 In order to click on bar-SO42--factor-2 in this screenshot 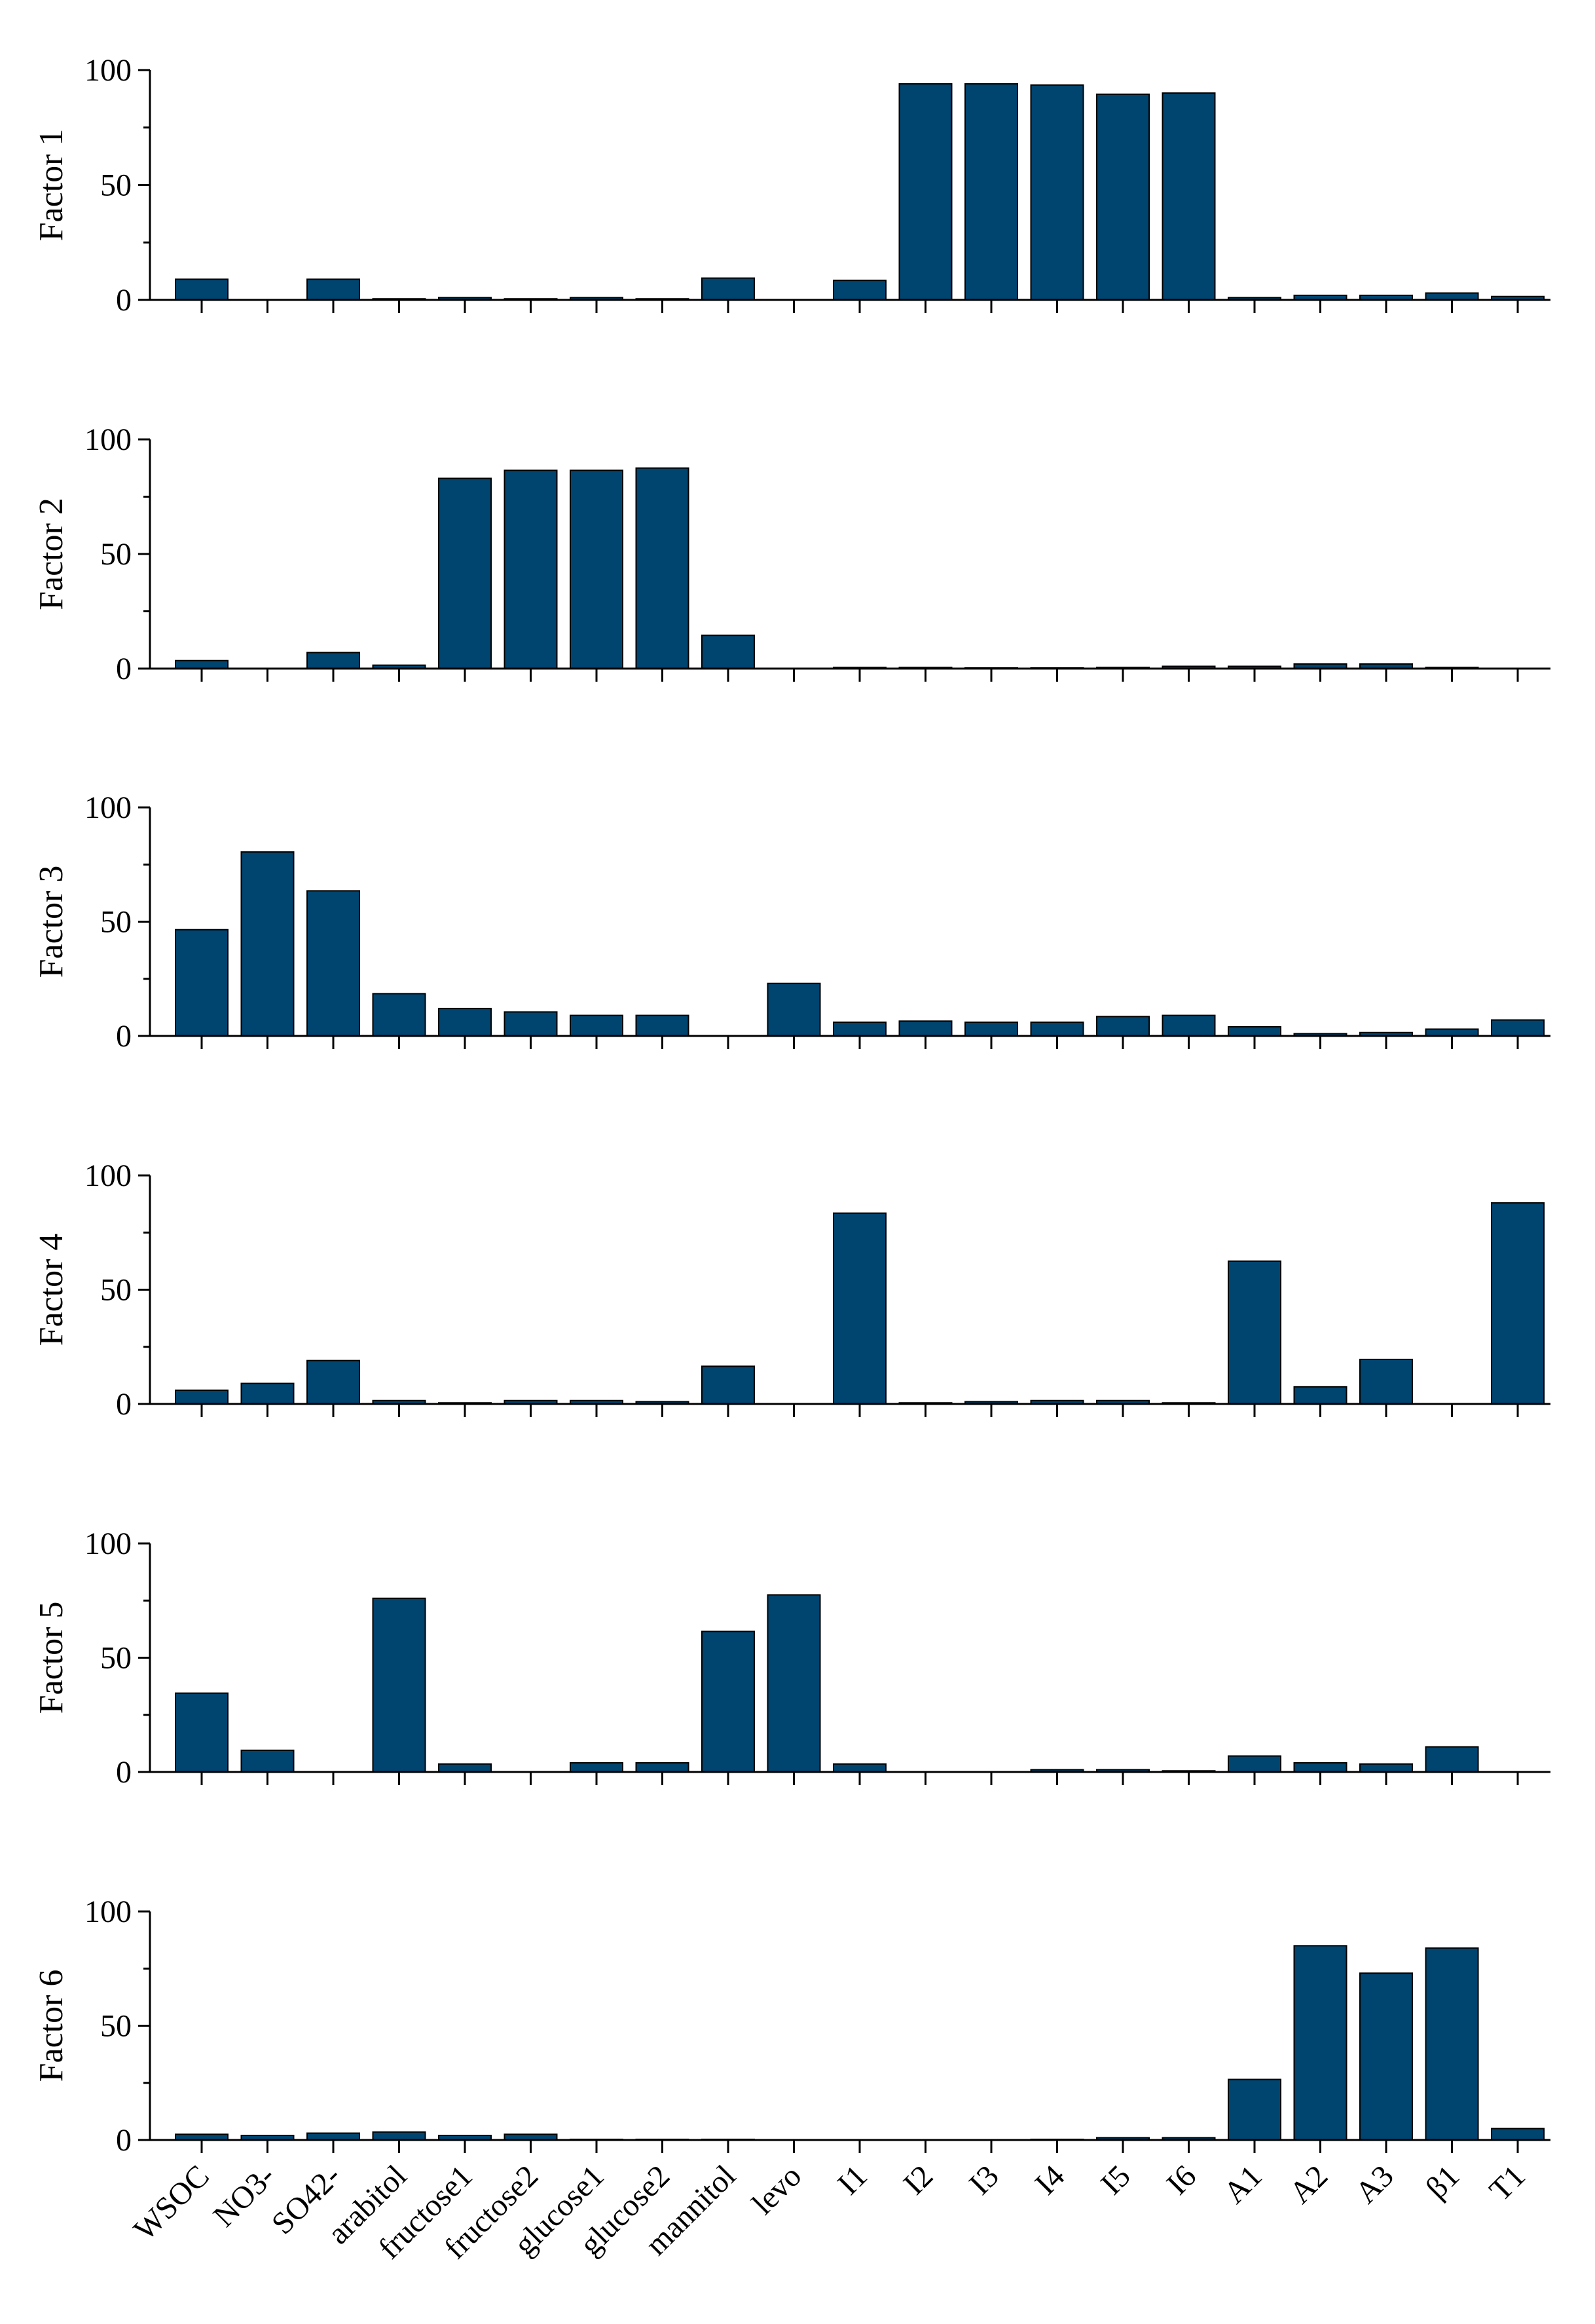, I will do `click(333, 660)`.